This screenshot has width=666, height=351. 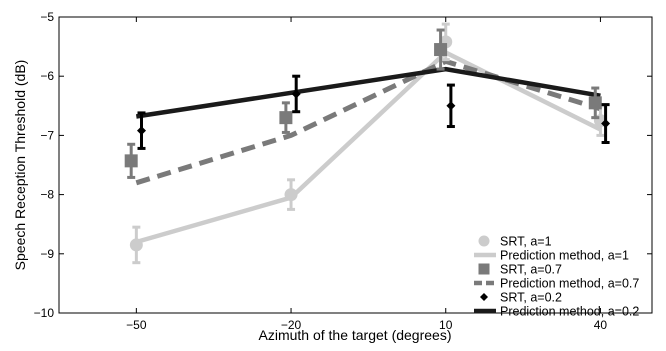 I want to click on legend-label: SRT, a=0.7, so click(x=531, y=270).